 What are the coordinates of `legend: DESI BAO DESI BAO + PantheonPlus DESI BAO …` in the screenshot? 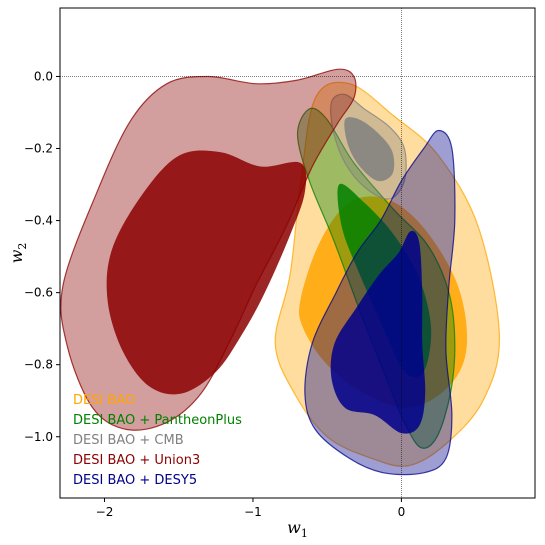 It's located at (157, 440).